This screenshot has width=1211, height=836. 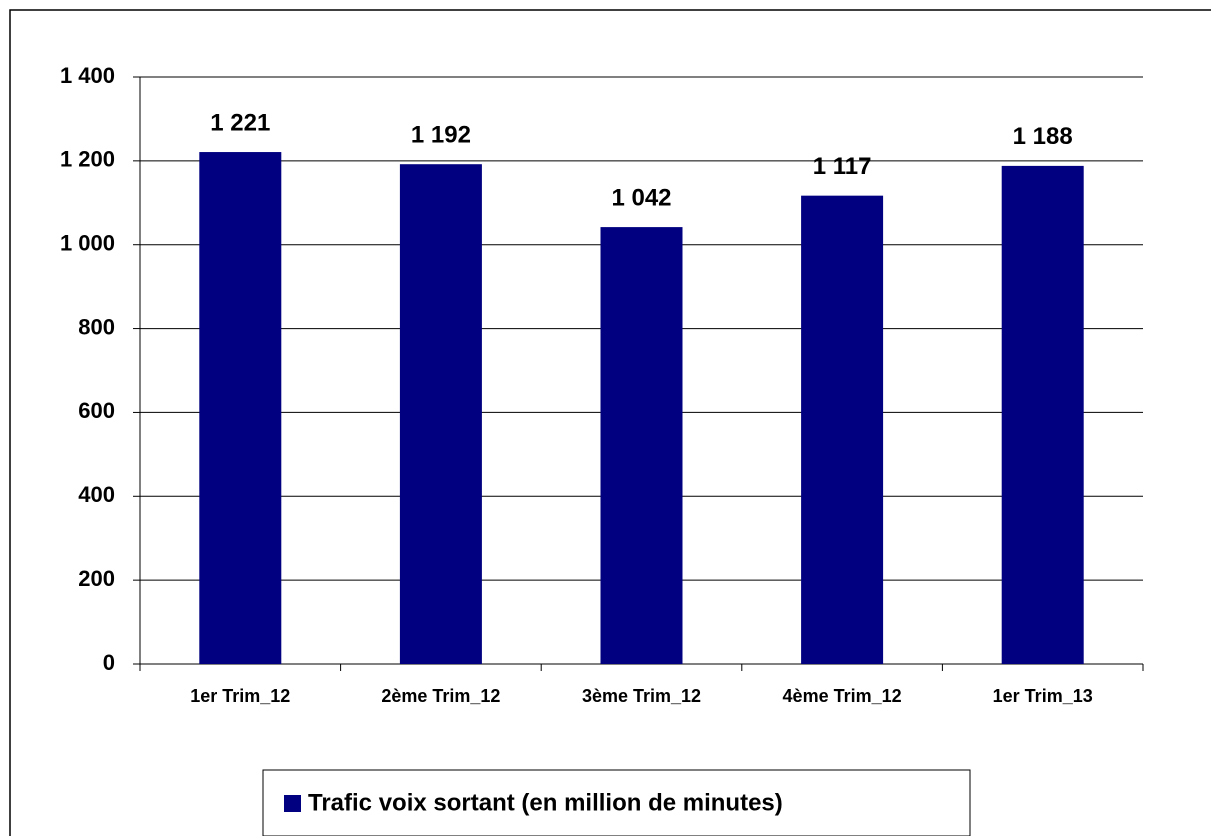 I want to click on value-label: 1 188, so click(x=1043, y=136).